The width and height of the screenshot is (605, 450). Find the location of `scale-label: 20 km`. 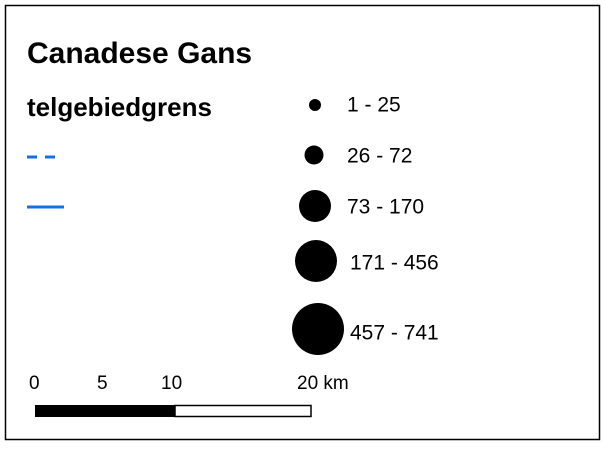

scale-label: 20 km is located at coordinates (323, 383).